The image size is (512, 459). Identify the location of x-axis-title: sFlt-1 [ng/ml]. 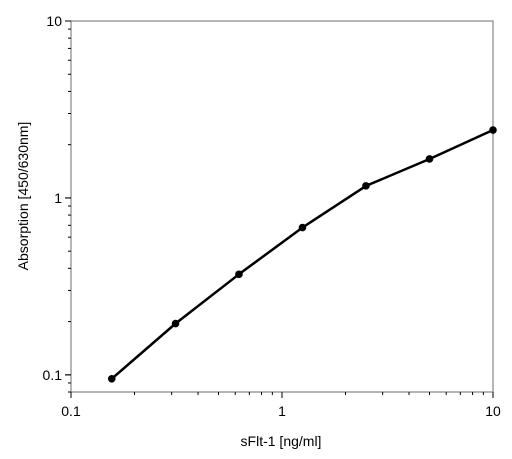
(281, 441).